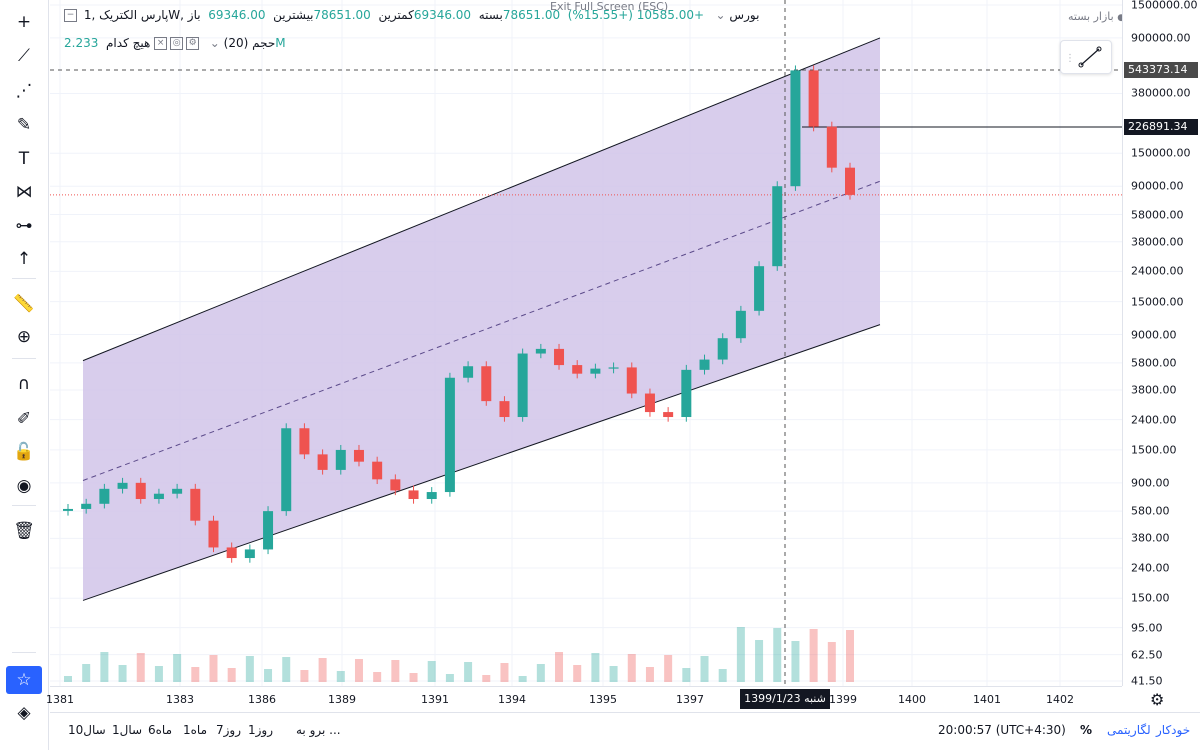 This screenshot has width=1200, height=751. Describe the element at coordinates (1086, 730) in the screenshot. I see `percent-toggle: %` at that location.